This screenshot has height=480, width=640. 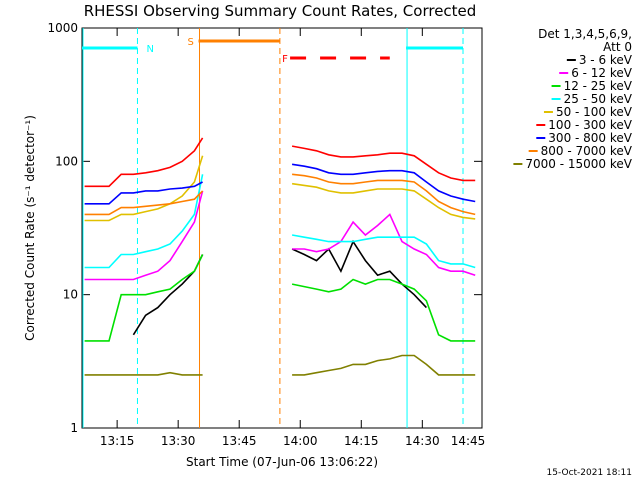 What do you see at coordinates (191, 42) in the screenshot?
I see `interval-label: S` at bounding box center [191, 42].